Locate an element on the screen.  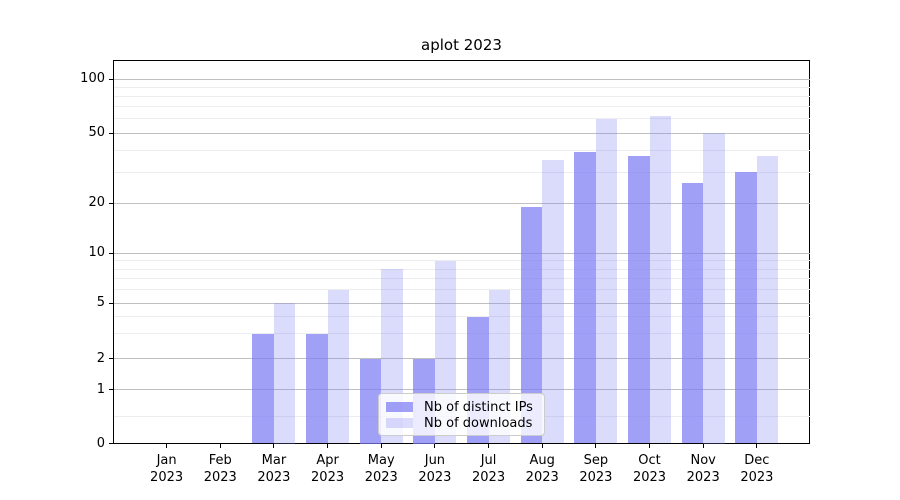
y-tick-label: 50 is located at coordinates (96, 132).